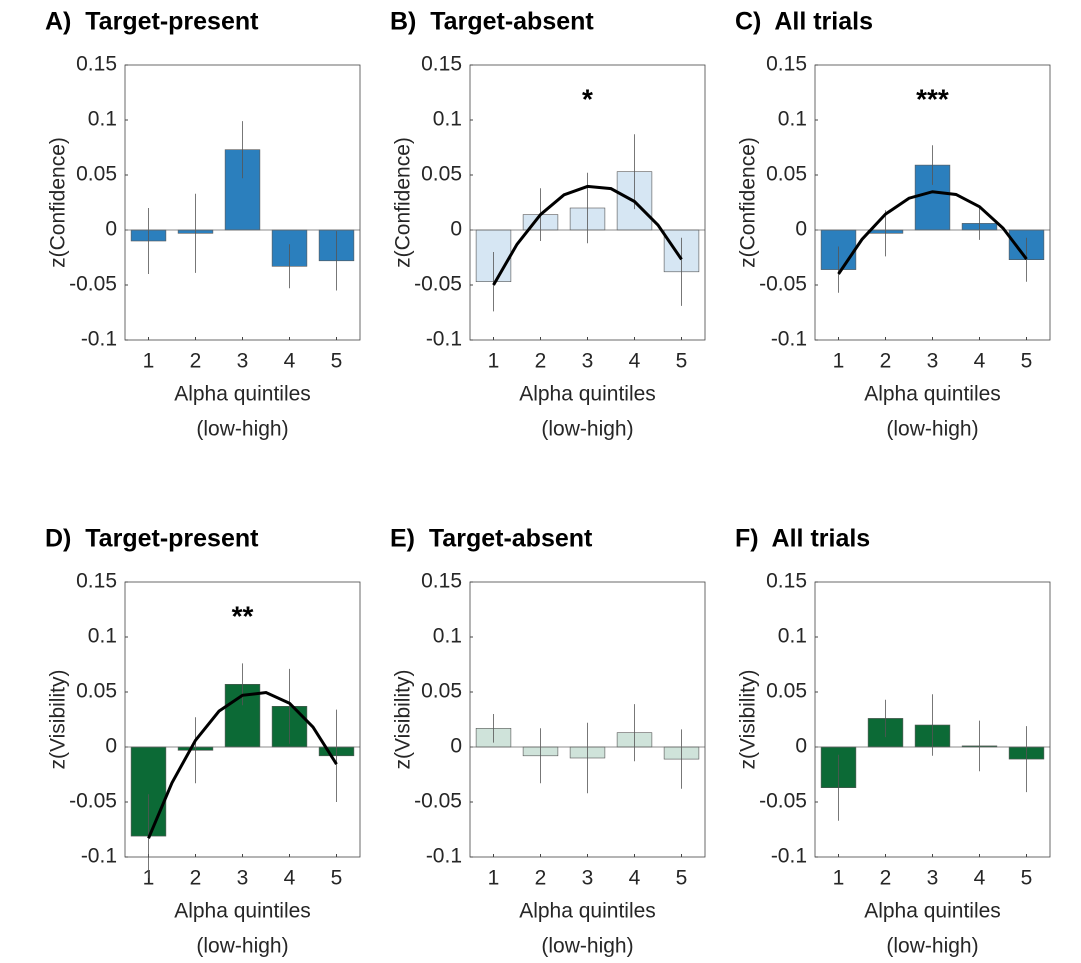  Describe the element at coordinates (152, 22) in the screenshot. I see `panel-title: A) Target-present` at that location.